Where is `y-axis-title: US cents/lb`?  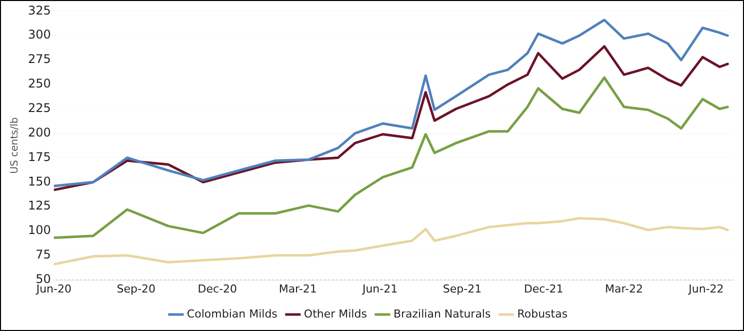
y-axis-title: US cents/lb is located at coordinates (15, 145).